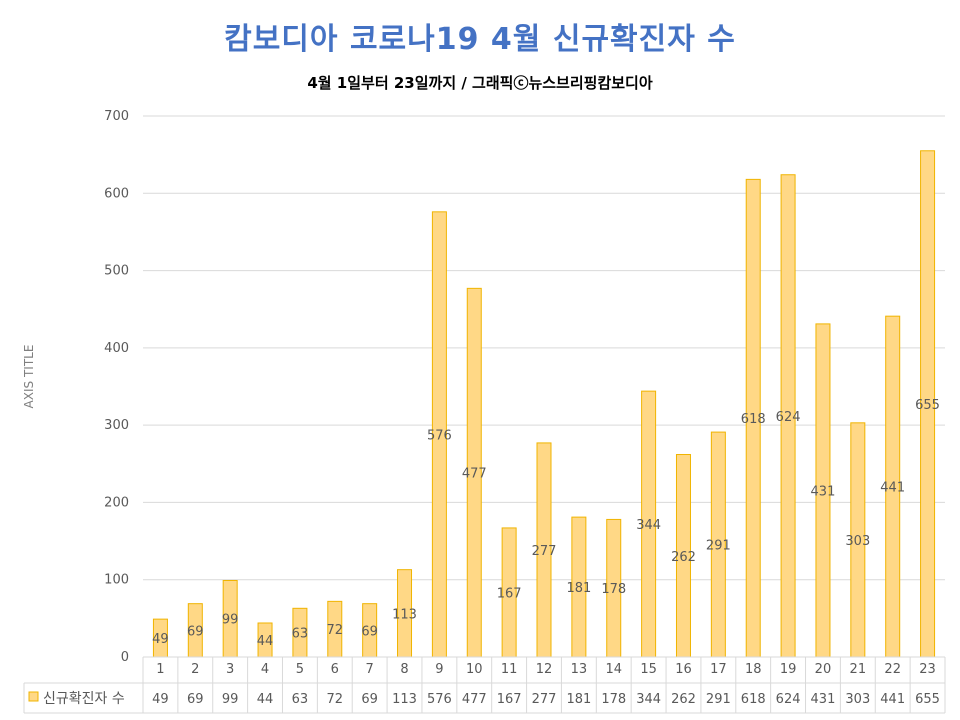 This screenshot has height=720, width=960. What do you see at coordinates (125, 657) in the screenshot?
I see `y-tick-label: 0` at bounding box center [125, 657].